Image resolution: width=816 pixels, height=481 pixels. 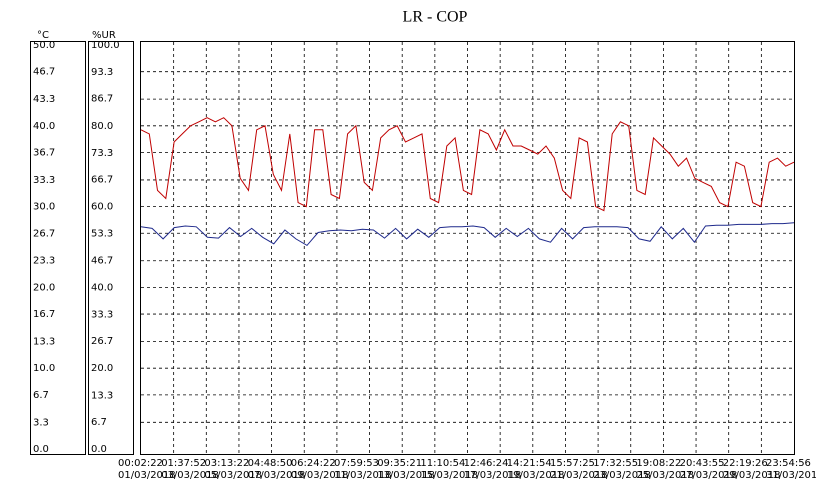 I want to click on y2-tick-label: 73.3, so click(x=102, y=153).